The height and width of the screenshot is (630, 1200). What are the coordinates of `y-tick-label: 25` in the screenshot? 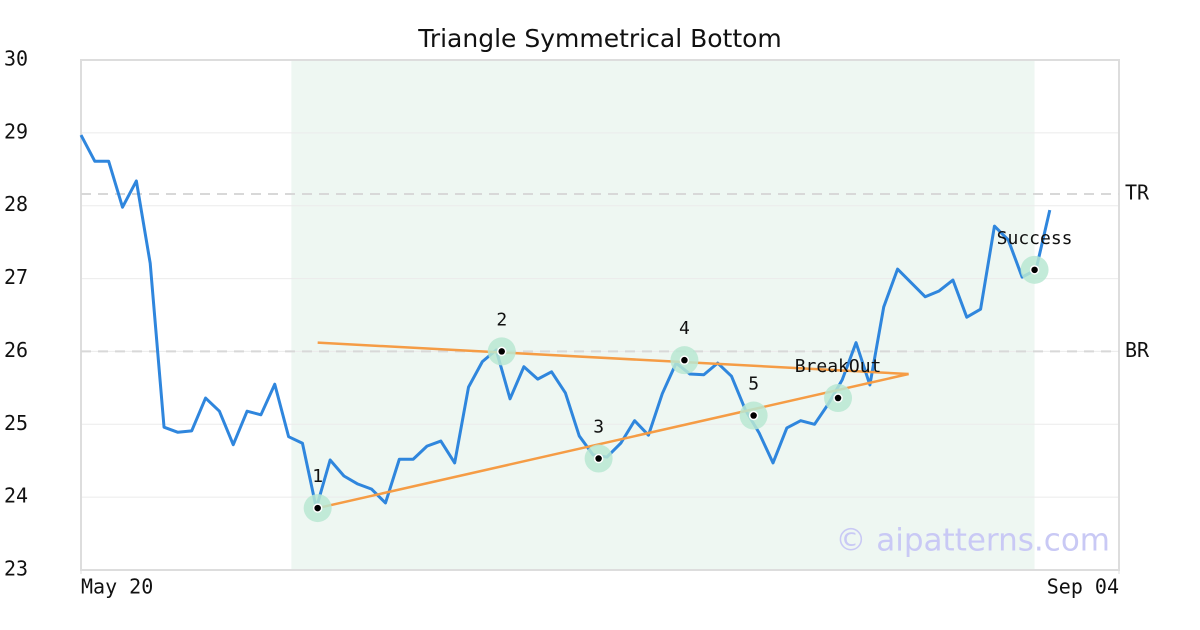 It's located at (16, 423).